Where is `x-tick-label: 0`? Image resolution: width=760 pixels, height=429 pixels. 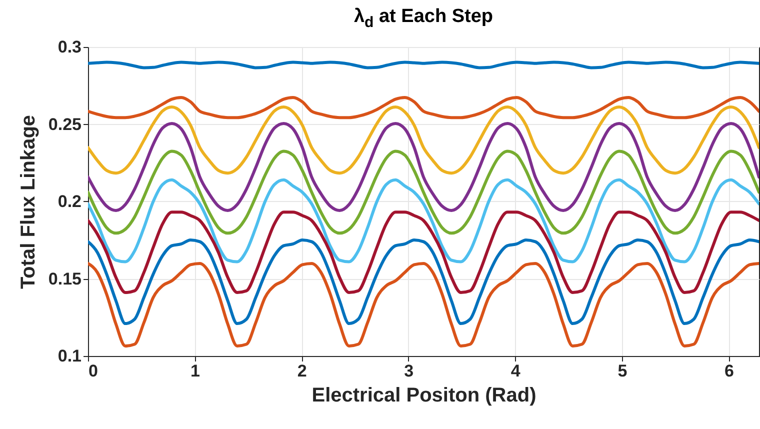
x-tick-label: 0 is located at coordinates (93, 371).